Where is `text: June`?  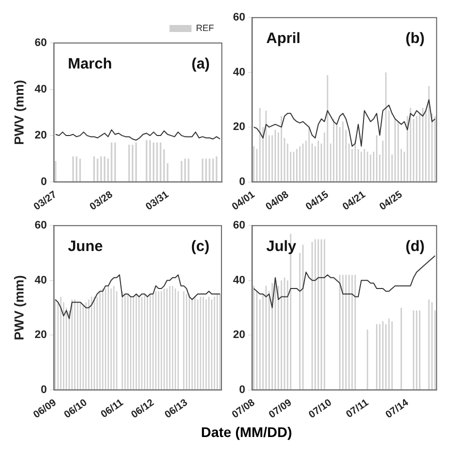
text: June is located at coordinates (85, 247).